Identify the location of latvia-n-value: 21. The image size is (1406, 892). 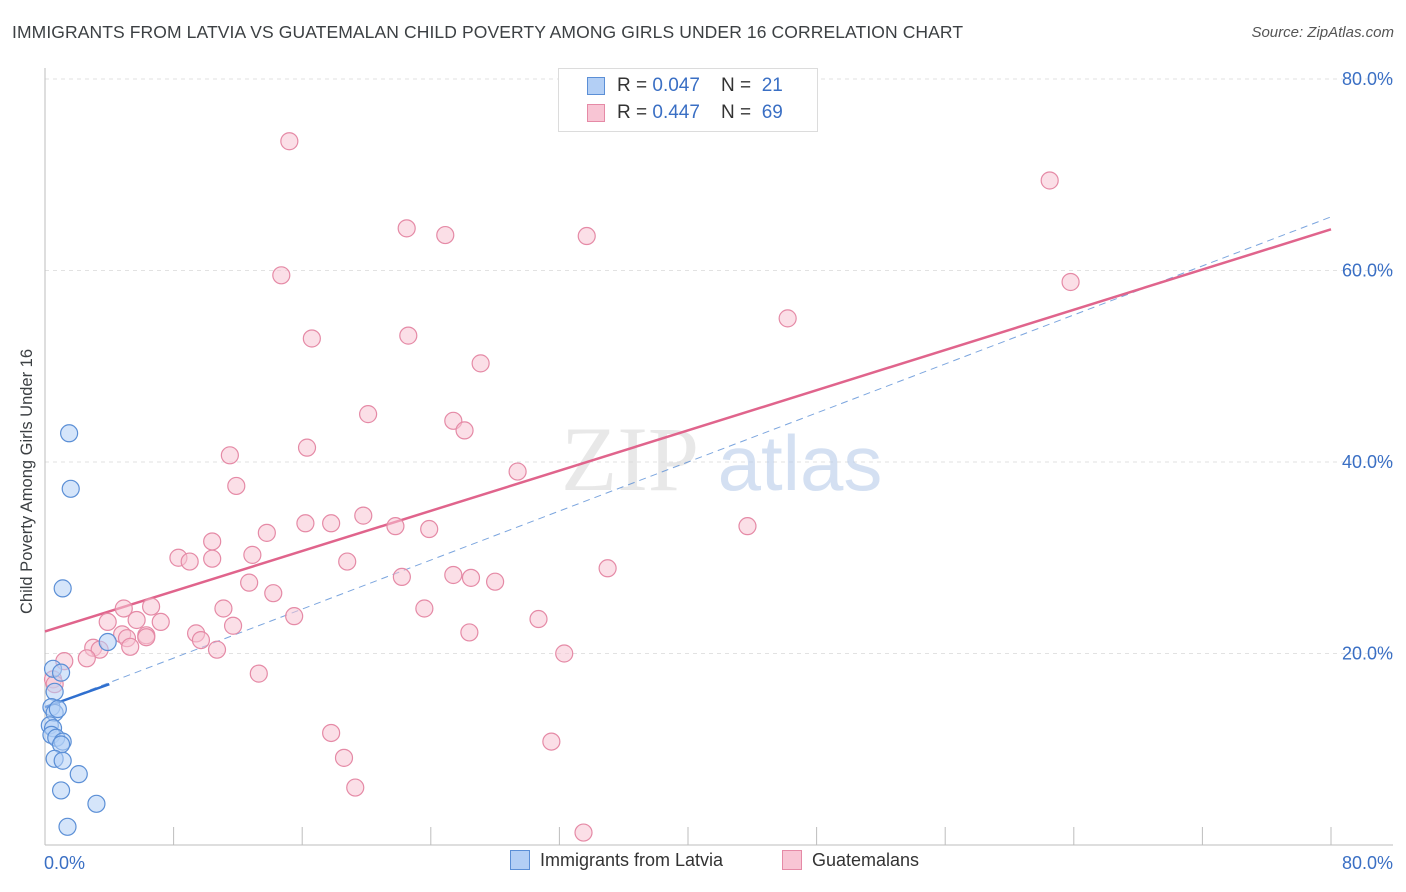
(772, 85).